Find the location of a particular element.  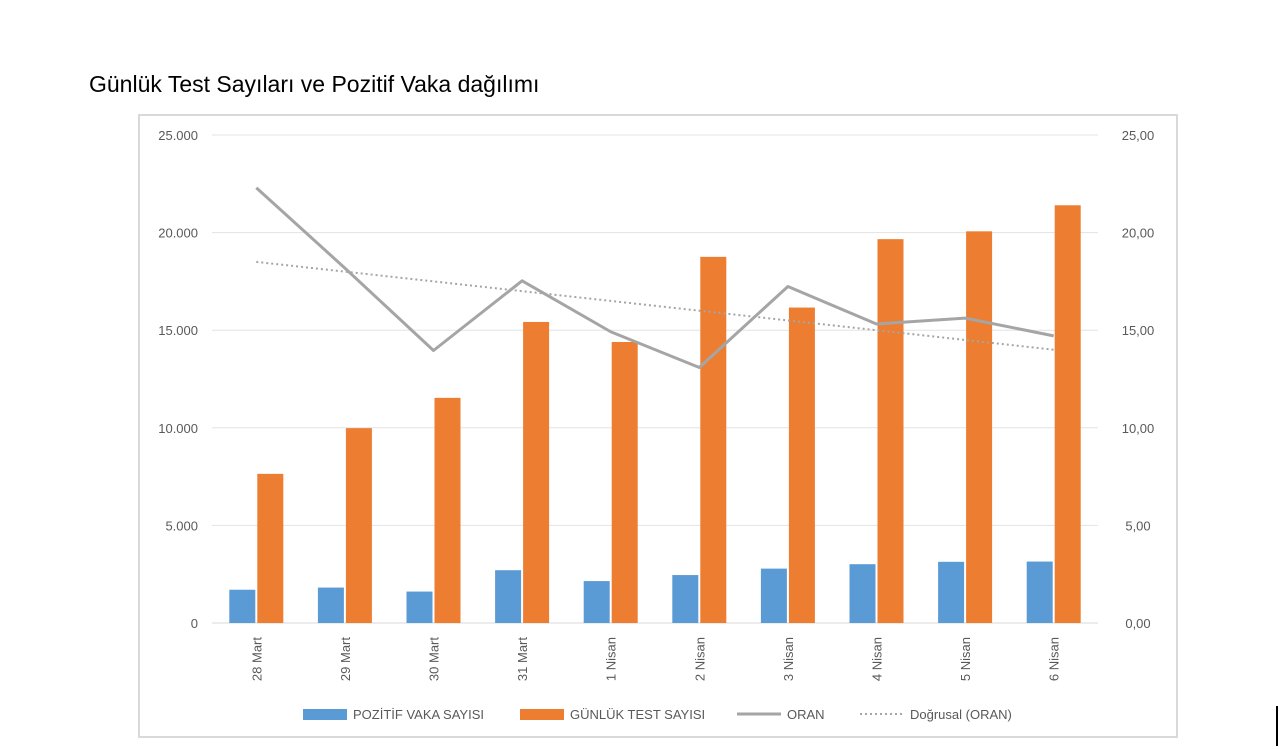

trendline-layer is located at coordinates (655, 305).